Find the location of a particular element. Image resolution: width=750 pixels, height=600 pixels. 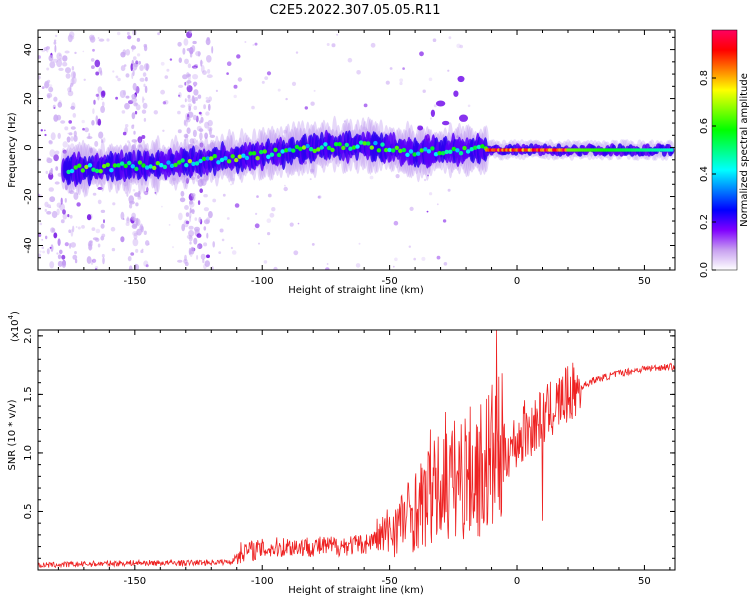

signal-blob is located at coordinates (461, 79).